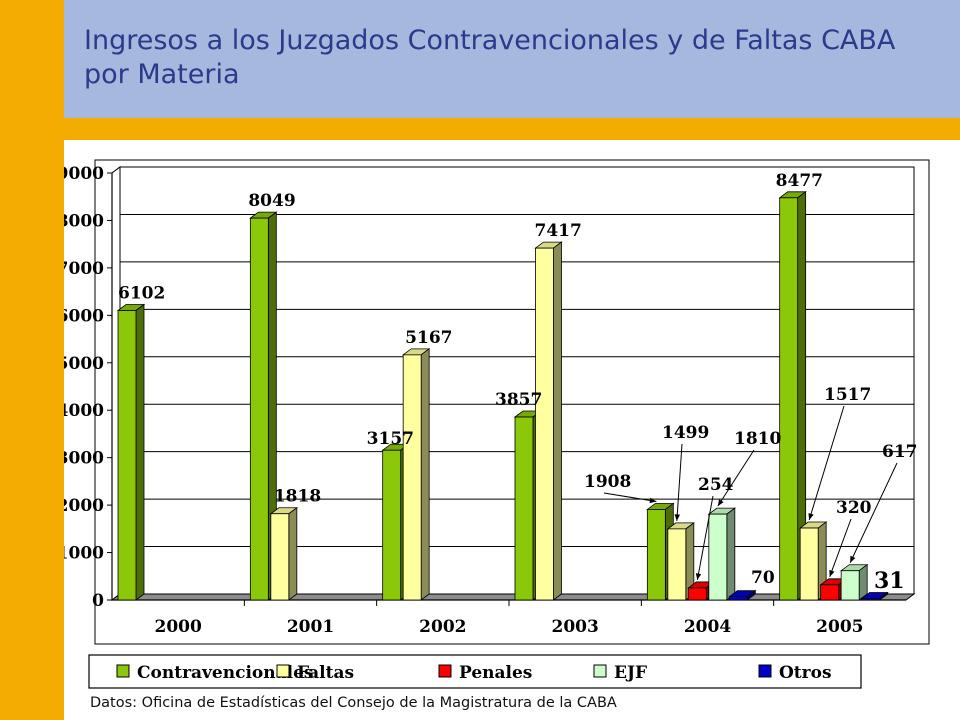 The image size is (960, 720). I want to click on bar-faltas-2004, so click(681, 561).